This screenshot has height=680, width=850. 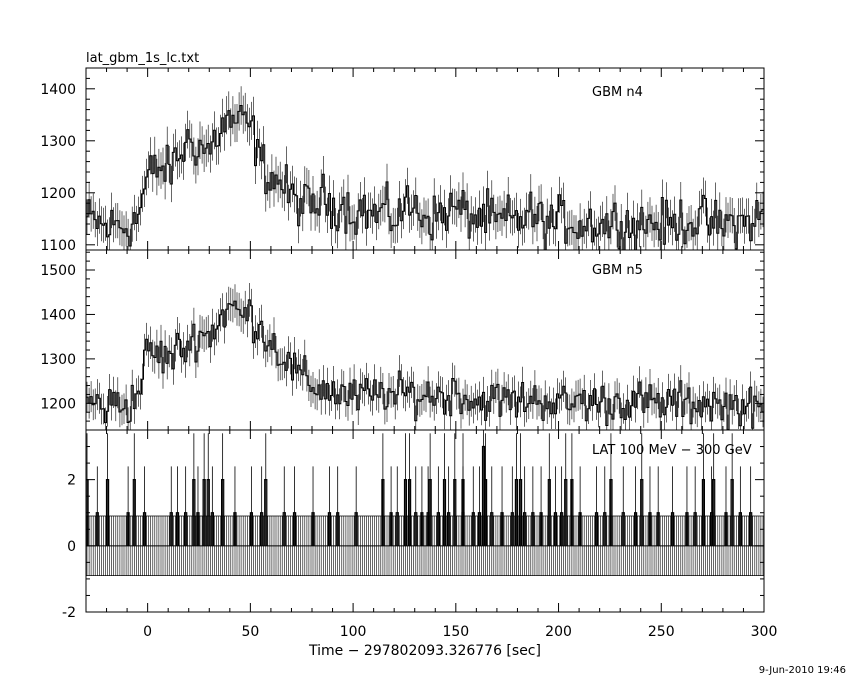 What do you see at coordinates (142, 58) in the screenshot?
I see `file-title: lat_gbm_1s_lc.txt` at bounding box center [142, 58].